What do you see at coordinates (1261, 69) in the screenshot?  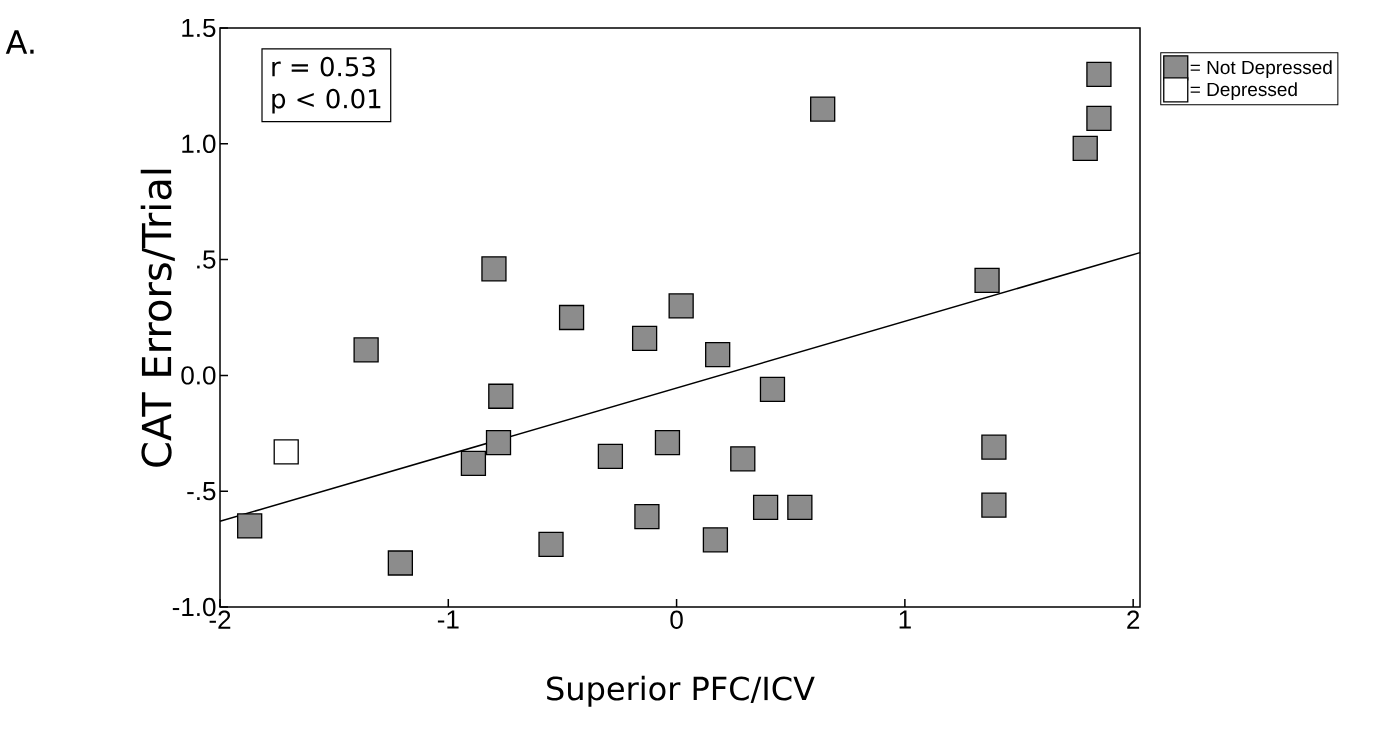 I see `legend-label: = Not Depressed` at bounding box center [1261, 69].